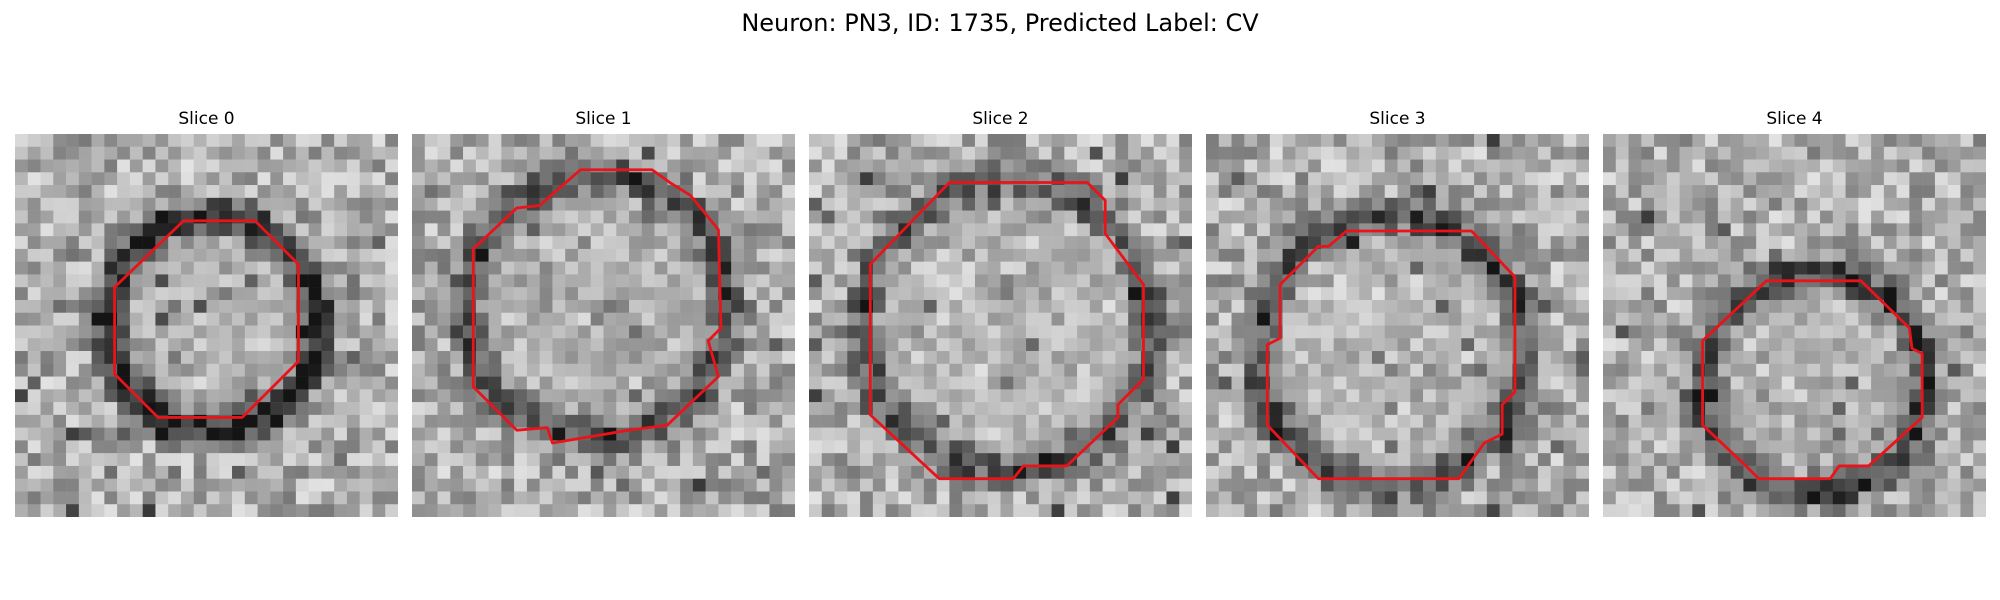  Describe the element at coordinates (206, 119) in the screenshot. I see `slice-title-0: Slice 0` at that location.